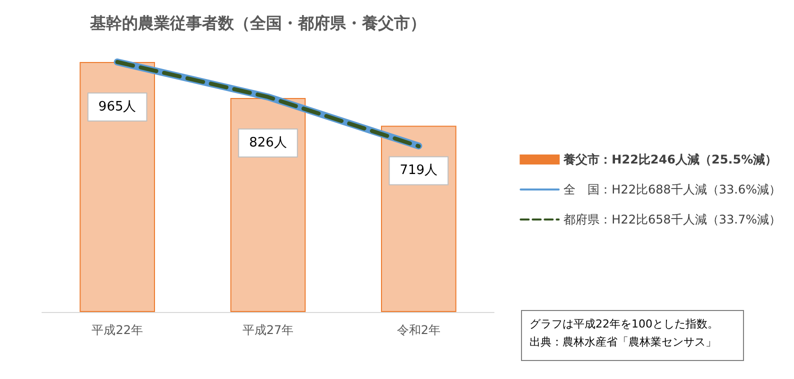 The image size is (794, 379). What do you see at coordinates (673, 219) in the screenshot?
I see `legend-label: 都府県：H22比658千人減（33.7%減）` at bounding box center [673, 219].